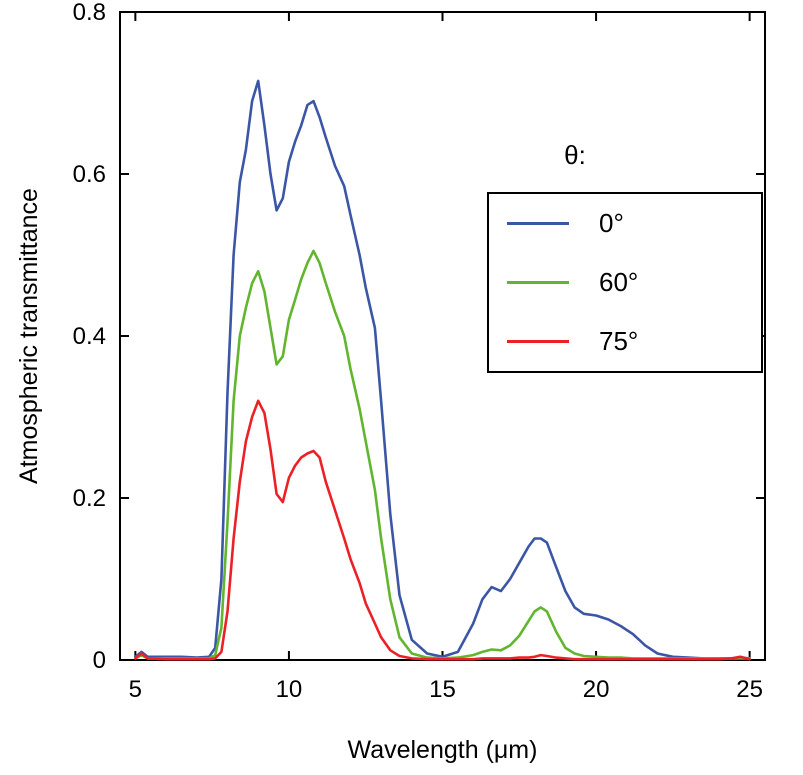  What do you see at coordinates (749, 689) in the screenshot?
I see `svg-text: 25` at bounding box center [749, 689].